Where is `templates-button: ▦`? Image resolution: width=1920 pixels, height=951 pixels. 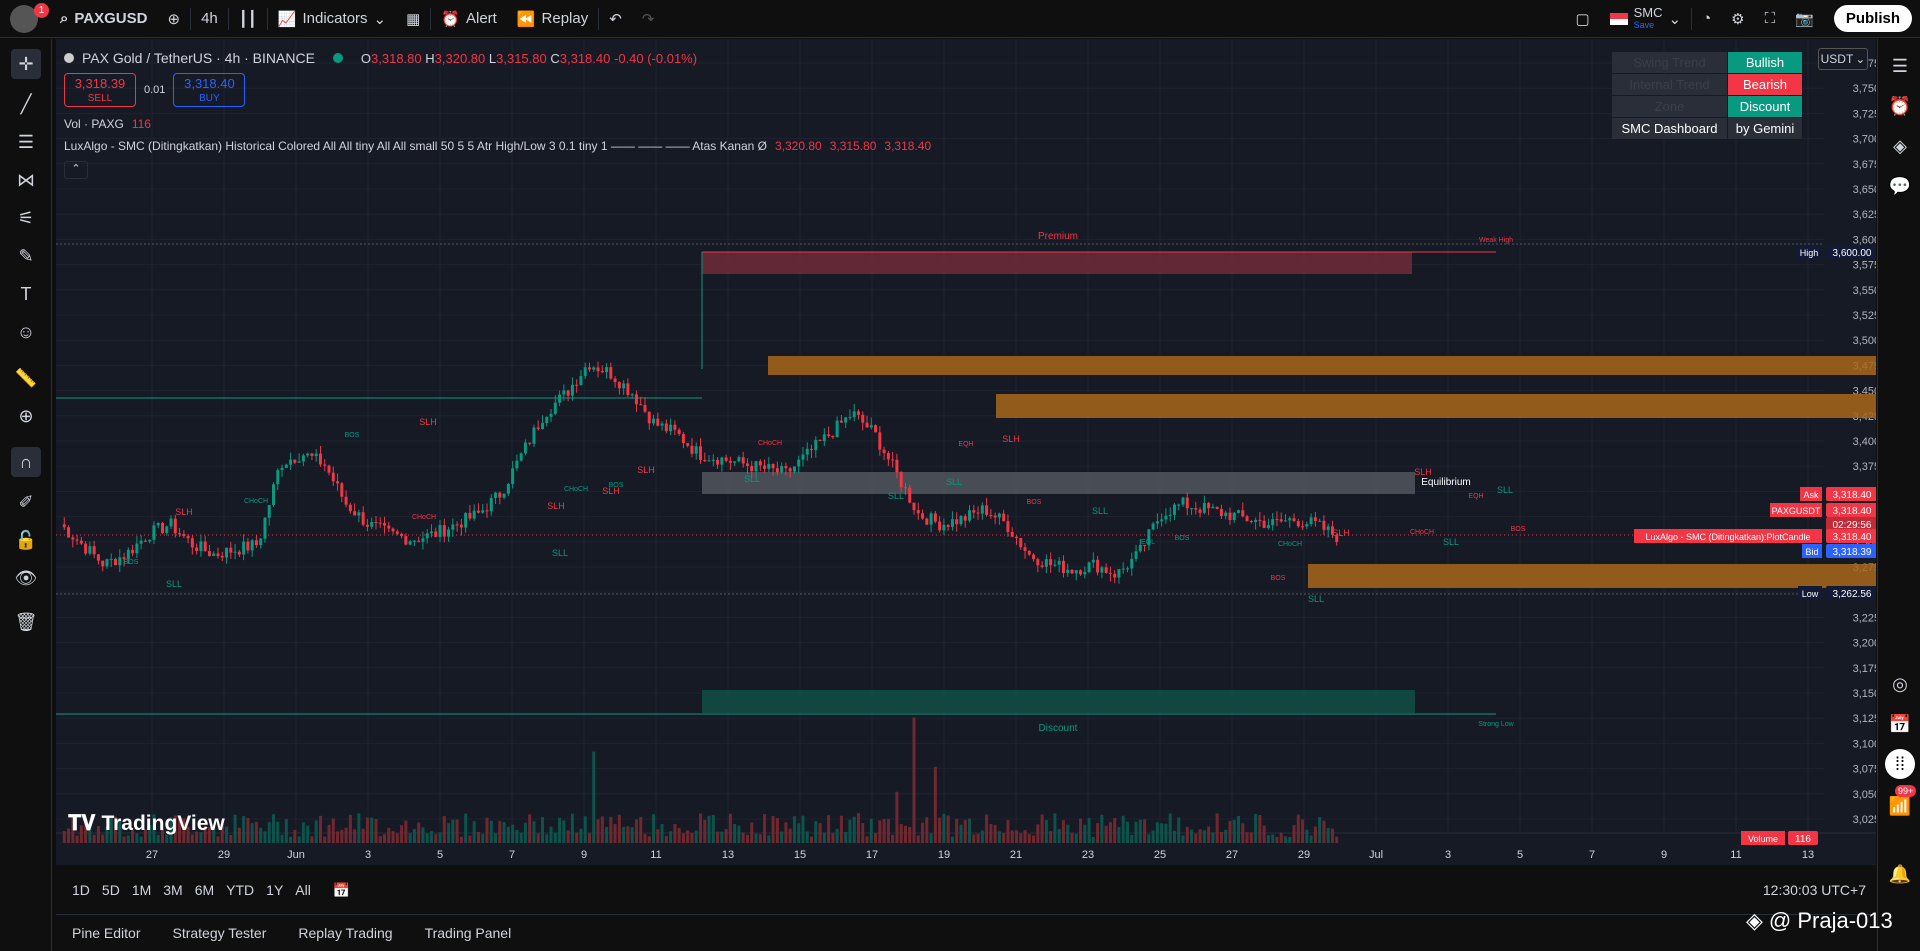
templates-button: ▦ is located at coordinates (413, 19).